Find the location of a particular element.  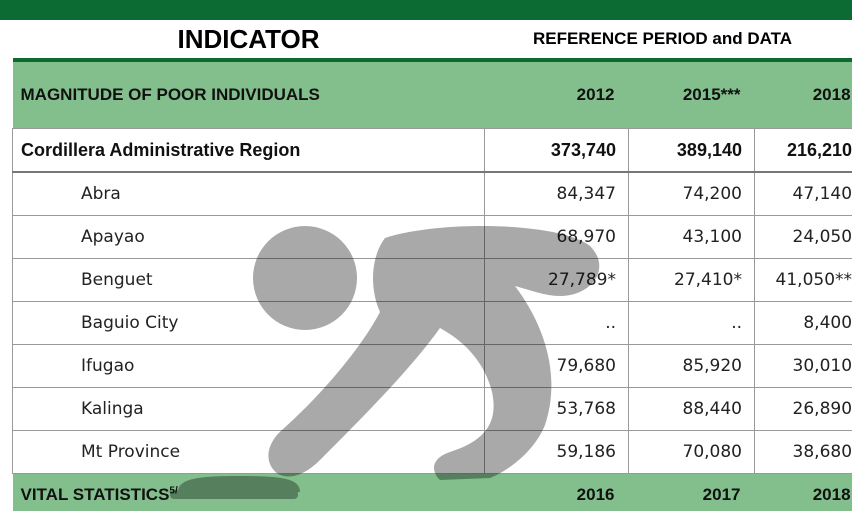

row-label: Apayao is located at coordinates (248, 237).